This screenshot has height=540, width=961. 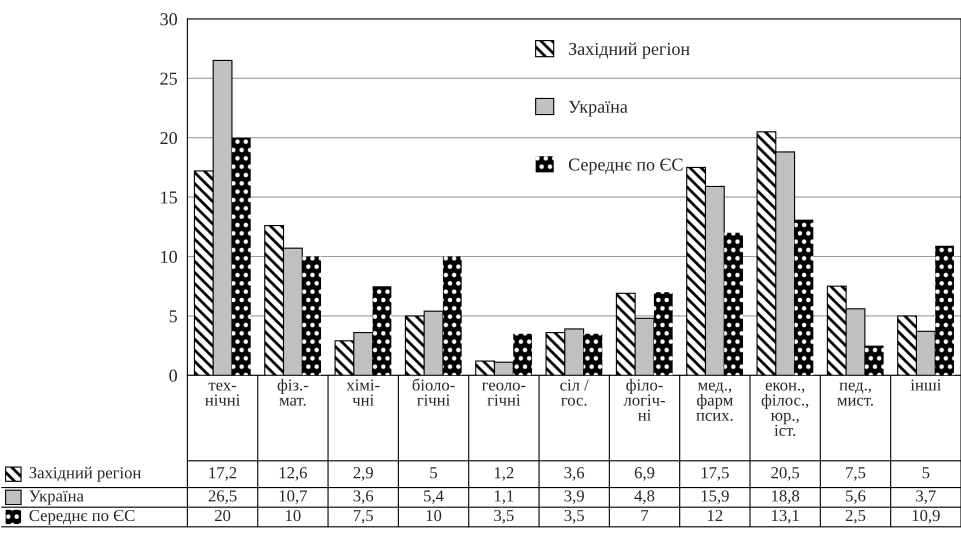 What do you see at coordinates (56, 497) in the screenshot?
I see `text: Україна` at bounding box center [56, 497].